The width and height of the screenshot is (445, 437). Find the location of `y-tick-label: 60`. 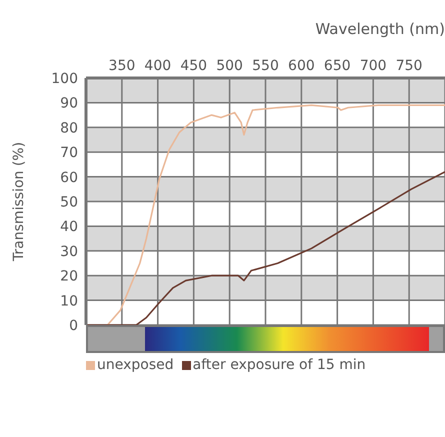

y-tick-label: 60 is located at coordinates (69, 178).